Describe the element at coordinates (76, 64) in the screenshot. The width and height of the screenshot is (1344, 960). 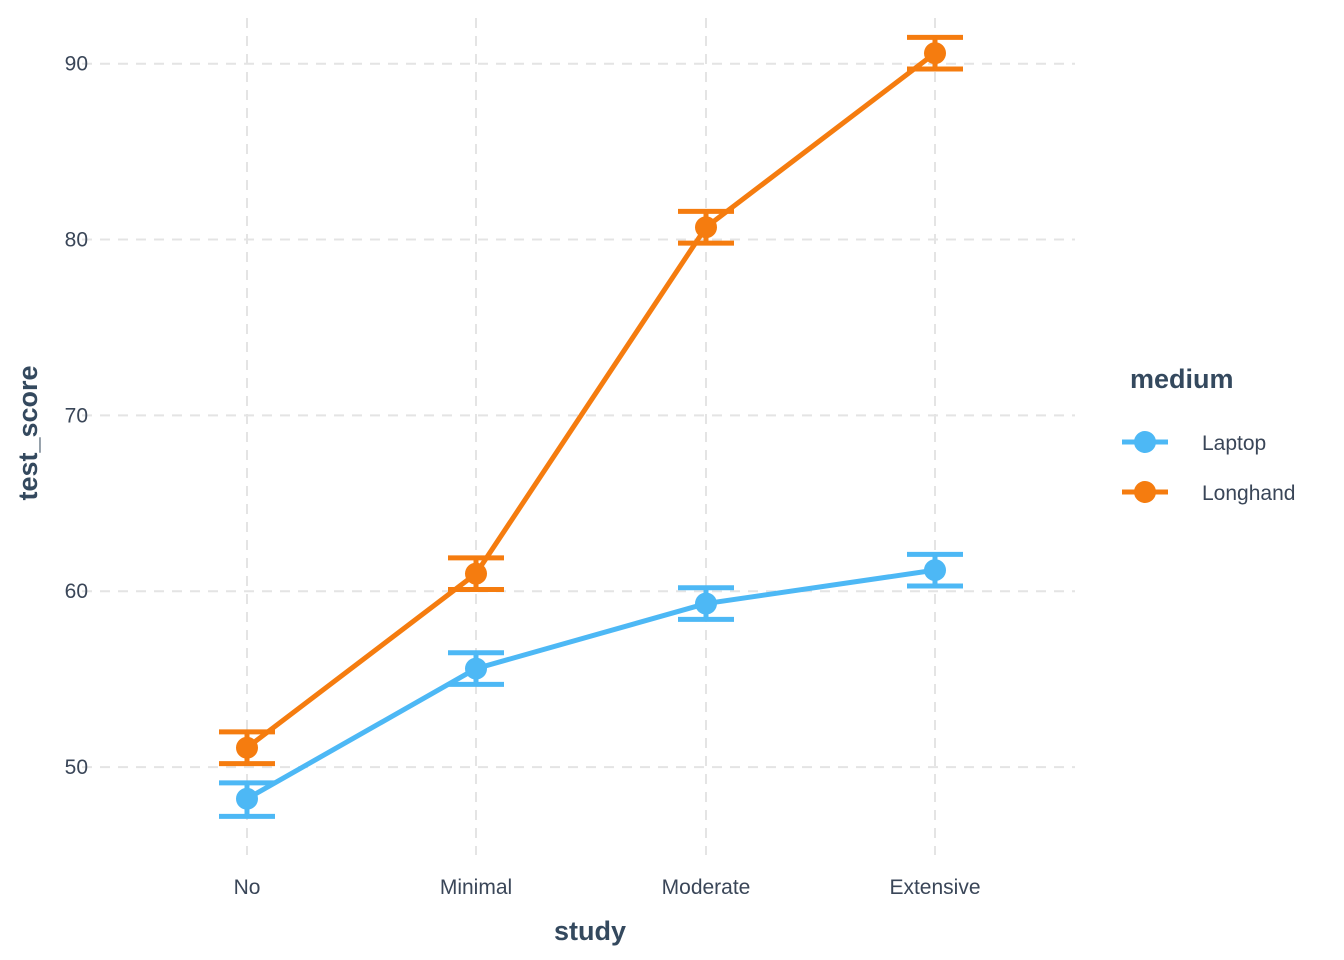
I see `y-tick-label: 90` at that location.